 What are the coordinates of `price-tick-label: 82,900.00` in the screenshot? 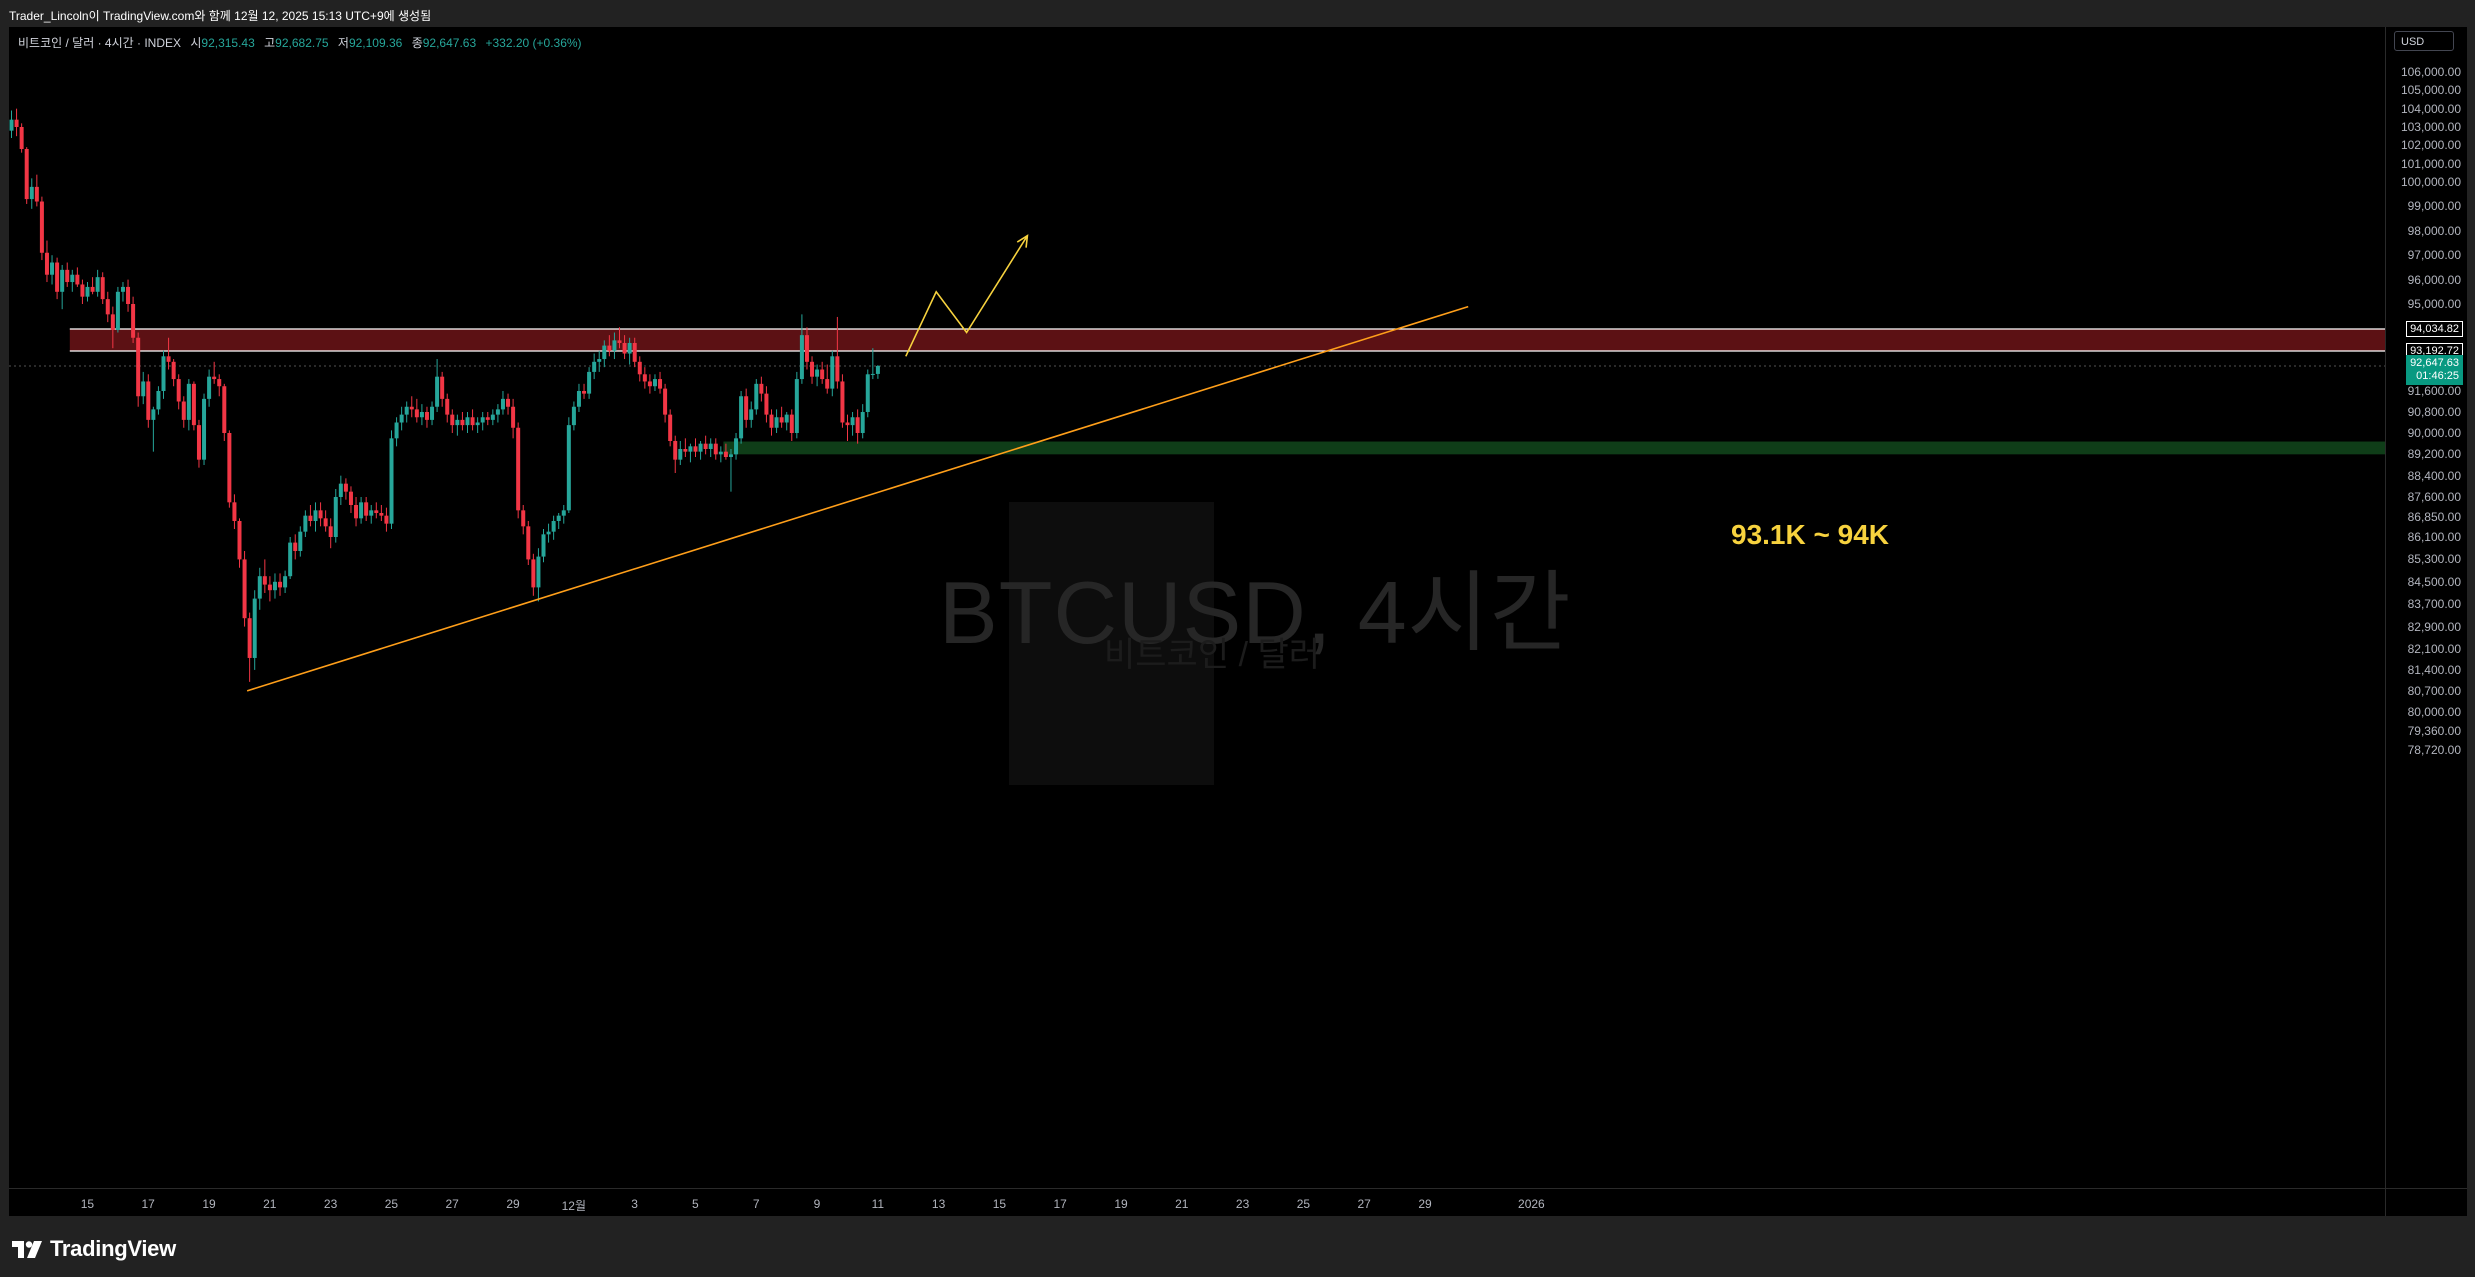 It's located at (2434, 626).